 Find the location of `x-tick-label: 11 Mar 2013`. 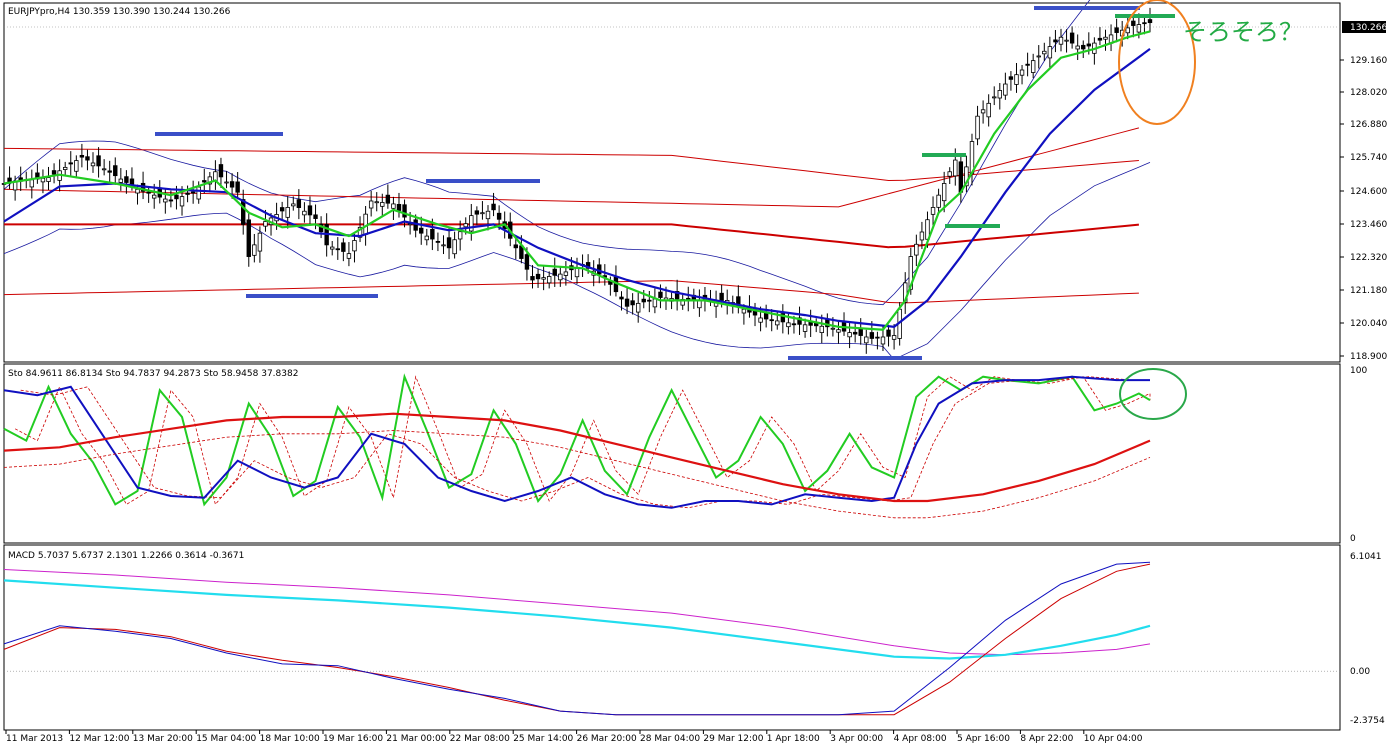

x-tick-label: 11 Mar 2013 is located at coordinates (34, 739).